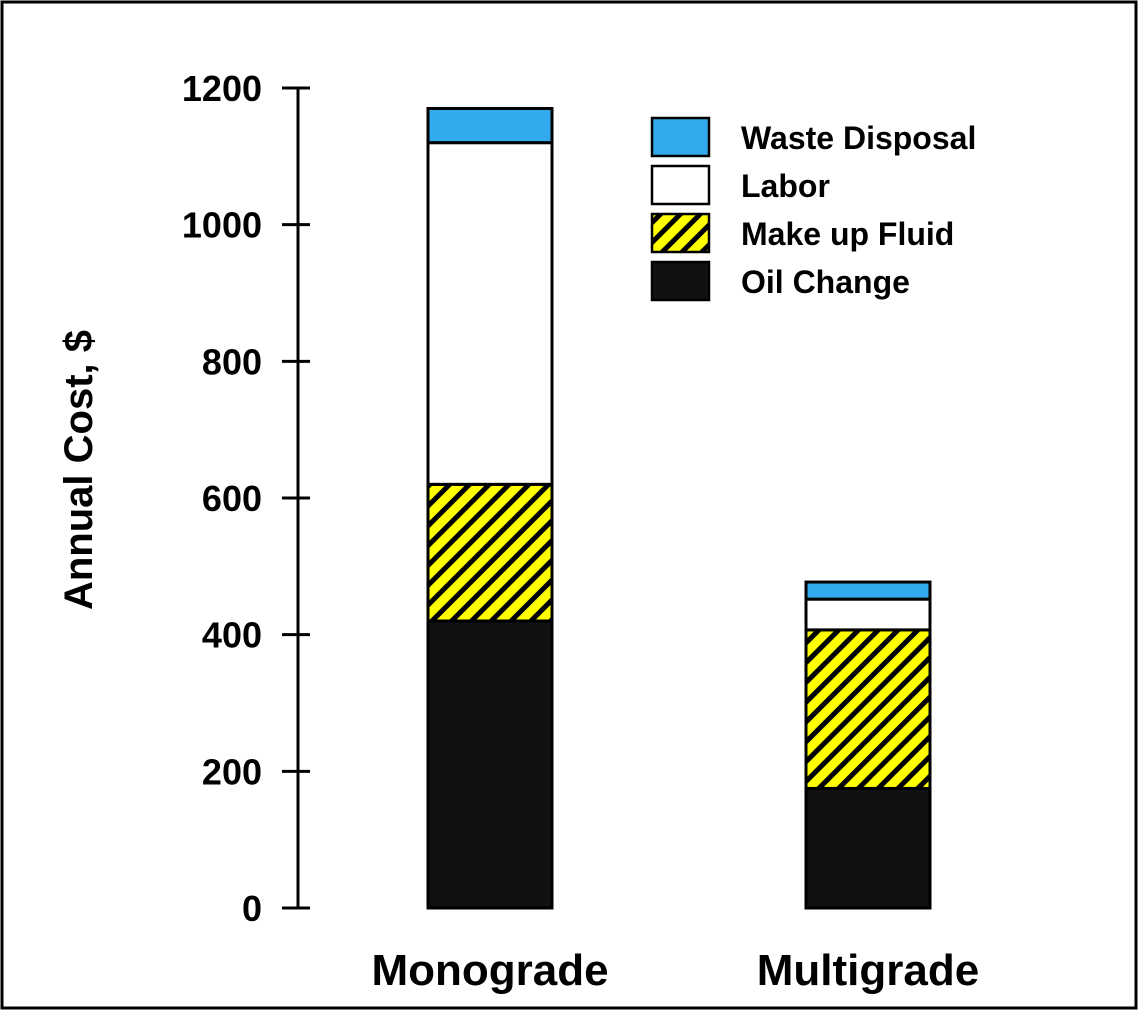  I want to click on y-axis-title: Annual Cost, $, so click(79, 470).